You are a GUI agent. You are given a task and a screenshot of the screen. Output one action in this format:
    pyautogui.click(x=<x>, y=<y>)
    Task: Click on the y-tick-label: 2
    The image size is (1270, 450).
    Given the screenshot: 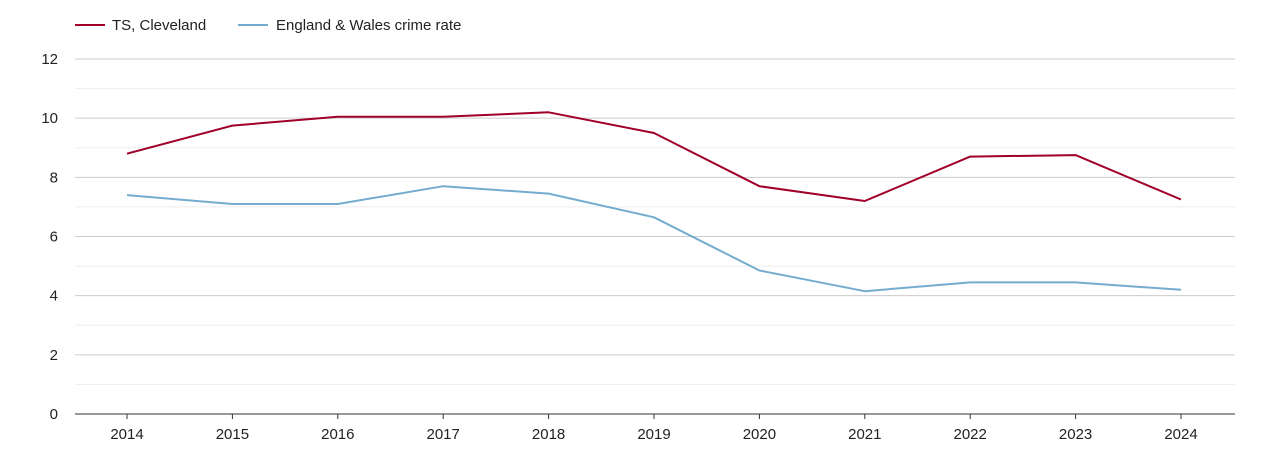 What is the action you would take?
    pyautogui.click(x=54, y=355)
    